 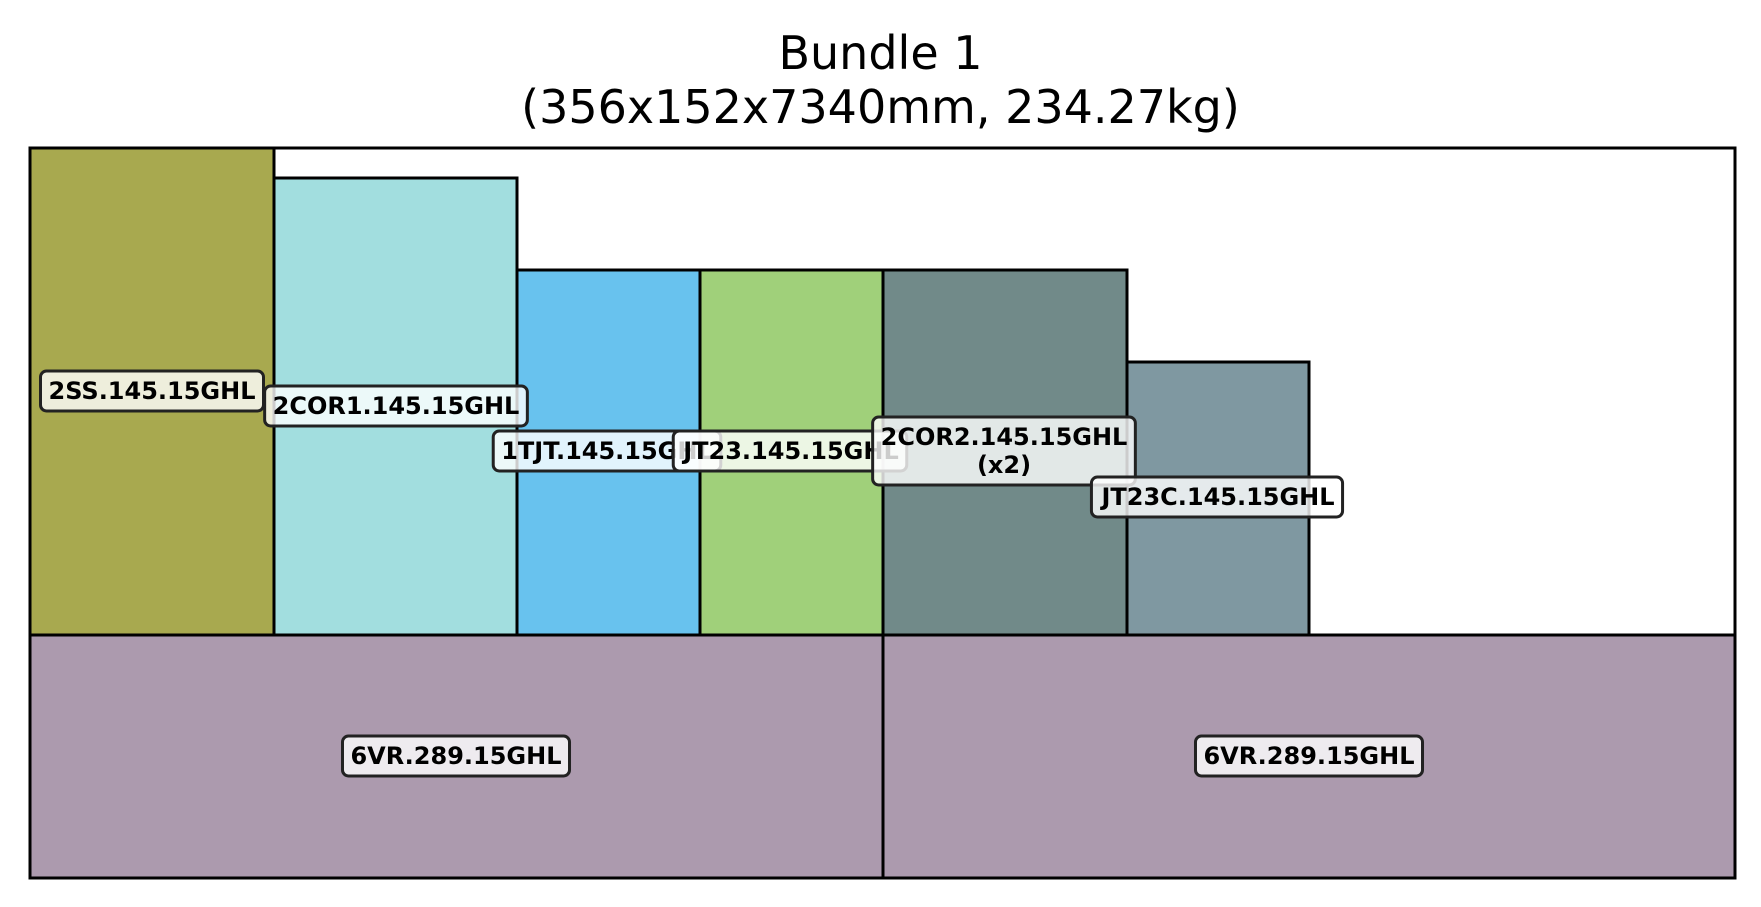 I want to click on svg-text: (x2), so click(x=1004, y=465).